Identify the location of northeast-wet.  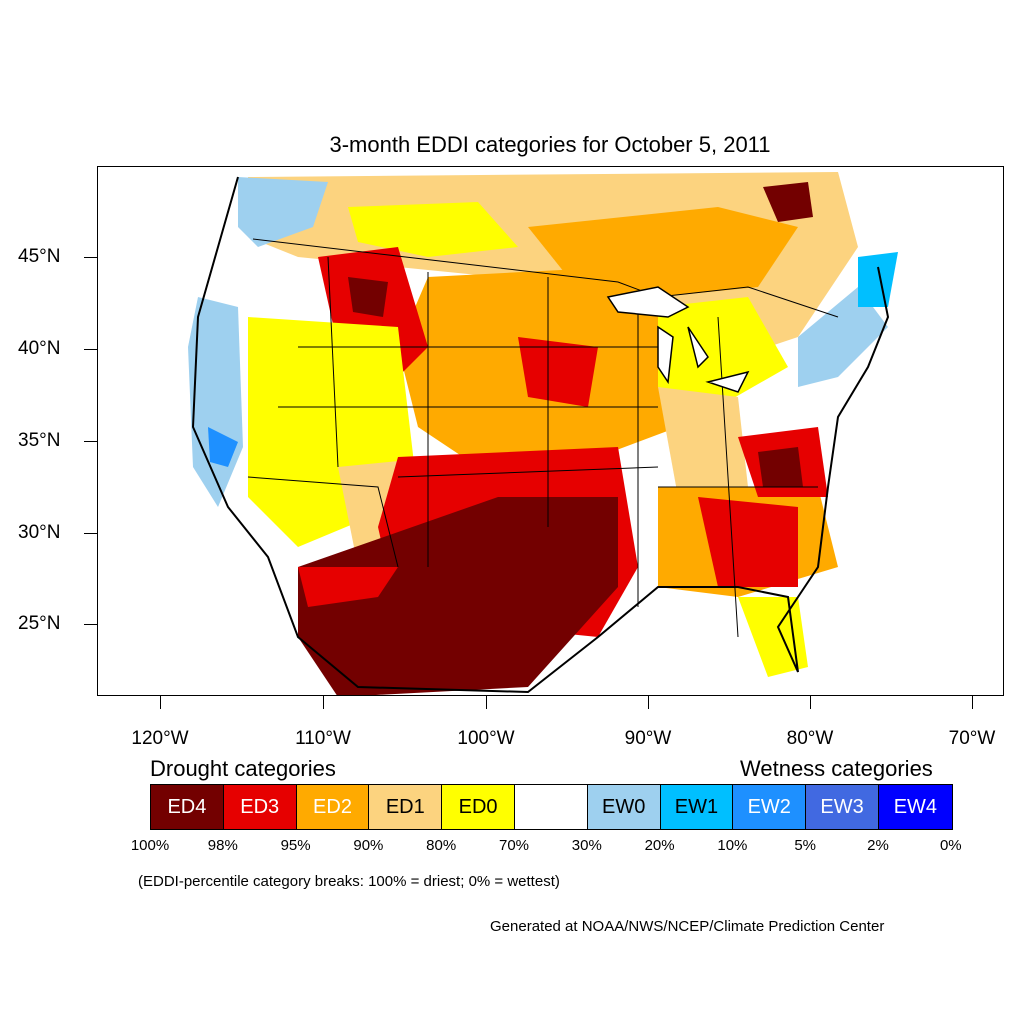
(843, 337).